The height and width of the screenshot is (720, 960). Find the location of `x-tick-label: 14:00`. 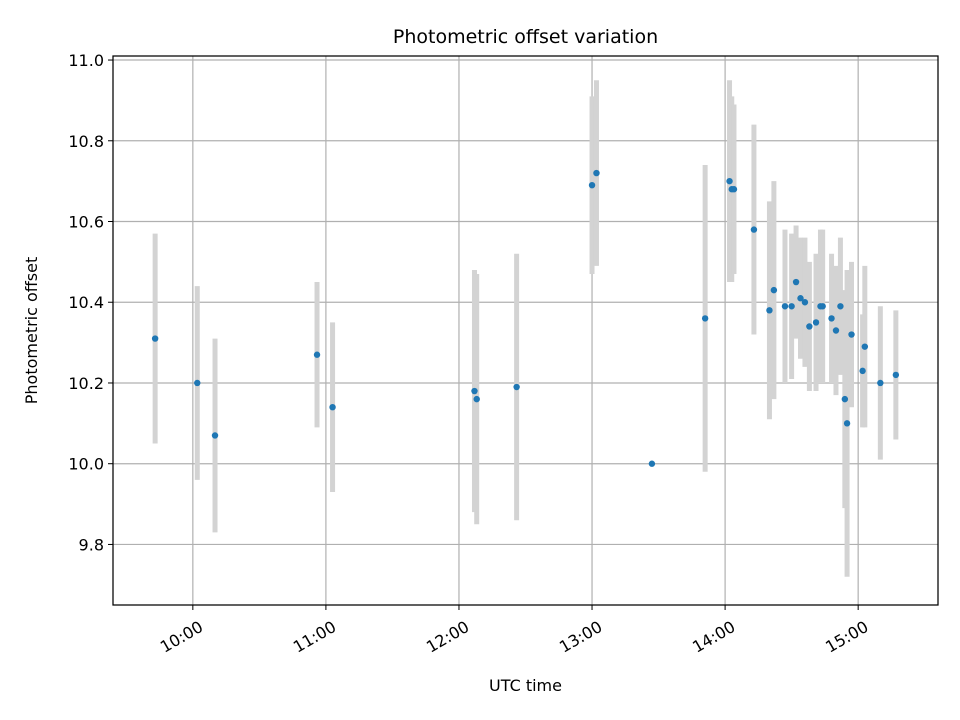

x-tick-label: 14:00 is located at coordinates (713, 637).